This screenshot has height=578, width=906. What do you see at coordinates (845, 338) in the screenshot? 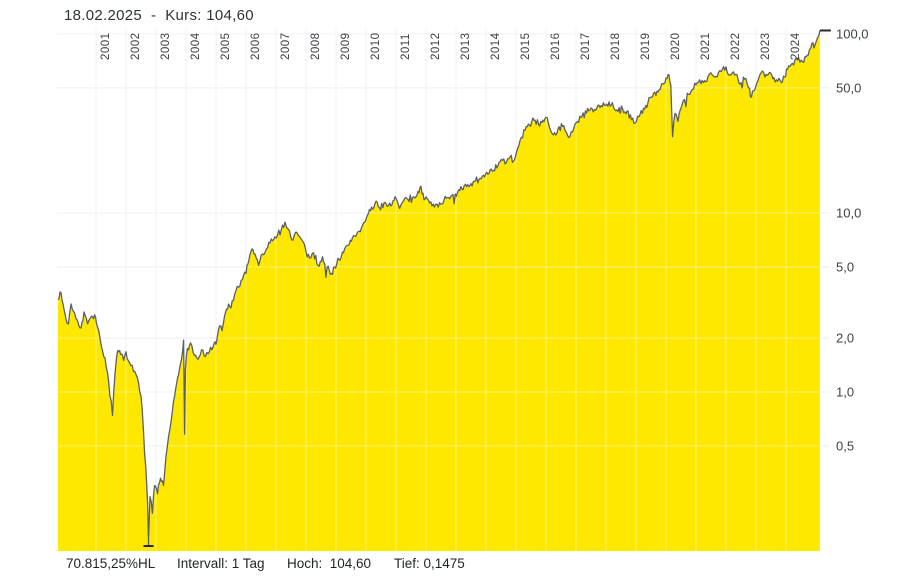
I see `y-axis-price-label: 2,0` at bounding box center [845, 338].